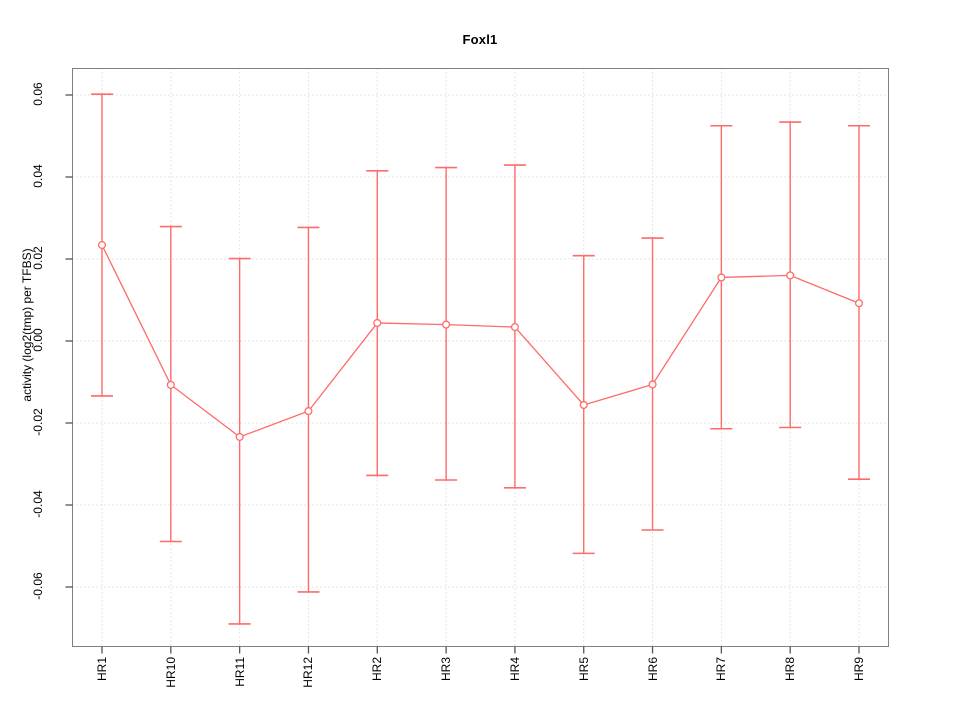  I want to click on page-title: Foxl1, so click(480, 39).